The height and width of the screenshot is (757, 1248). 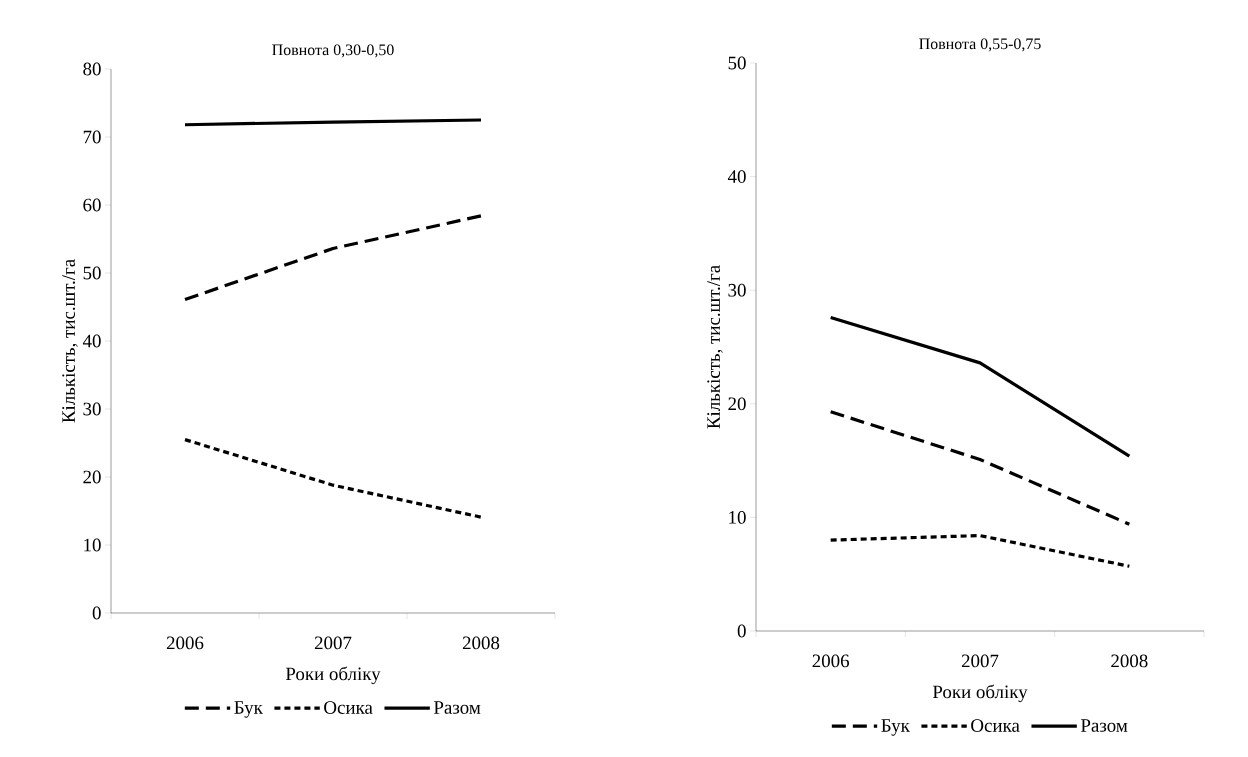 What do you see at coordinates (980, 45) in the screenshot?
I see `chart-title: Повнота 0,55-0,75` at bounding box center [980, 45].